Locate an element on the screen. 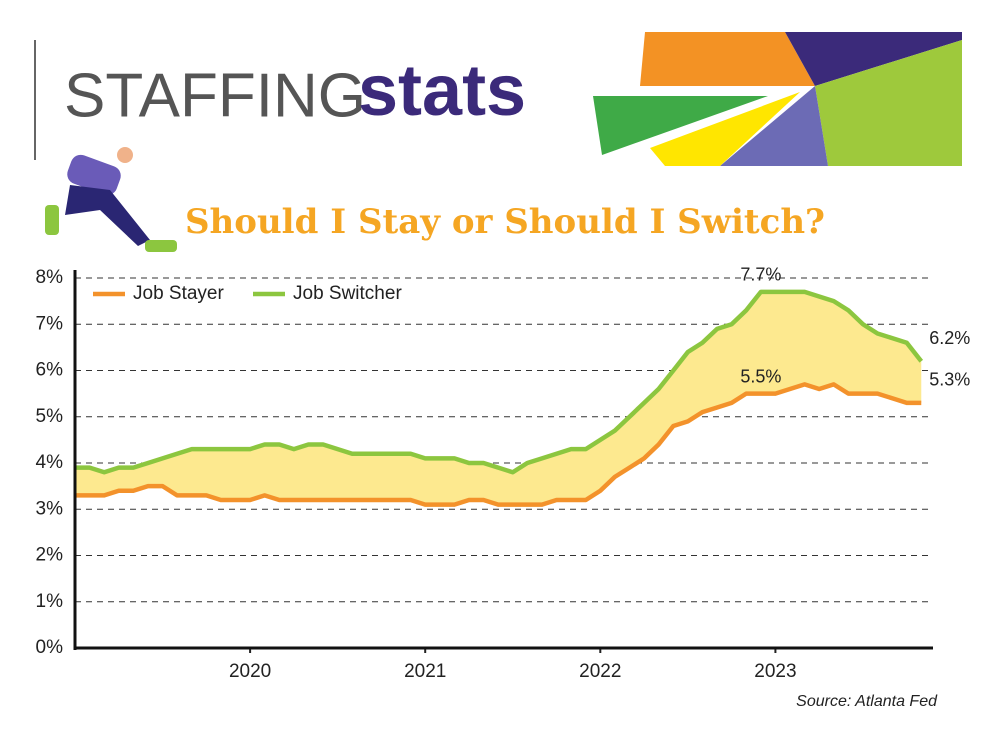 This screenshot has width=997, height=729. legend-label: Job Switcher is located at coordinates (347, 293).